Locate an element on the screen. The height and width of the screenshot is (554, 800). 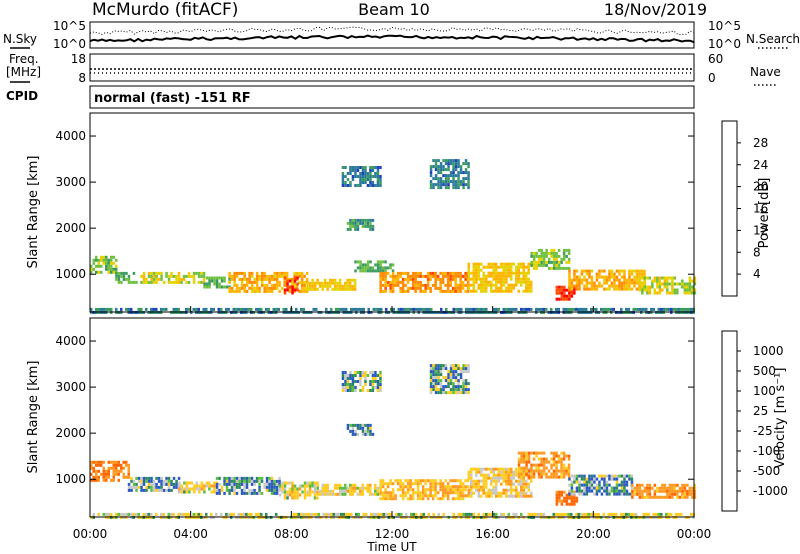
y-tick-label: 2000 is located at coordinates (70, 433).